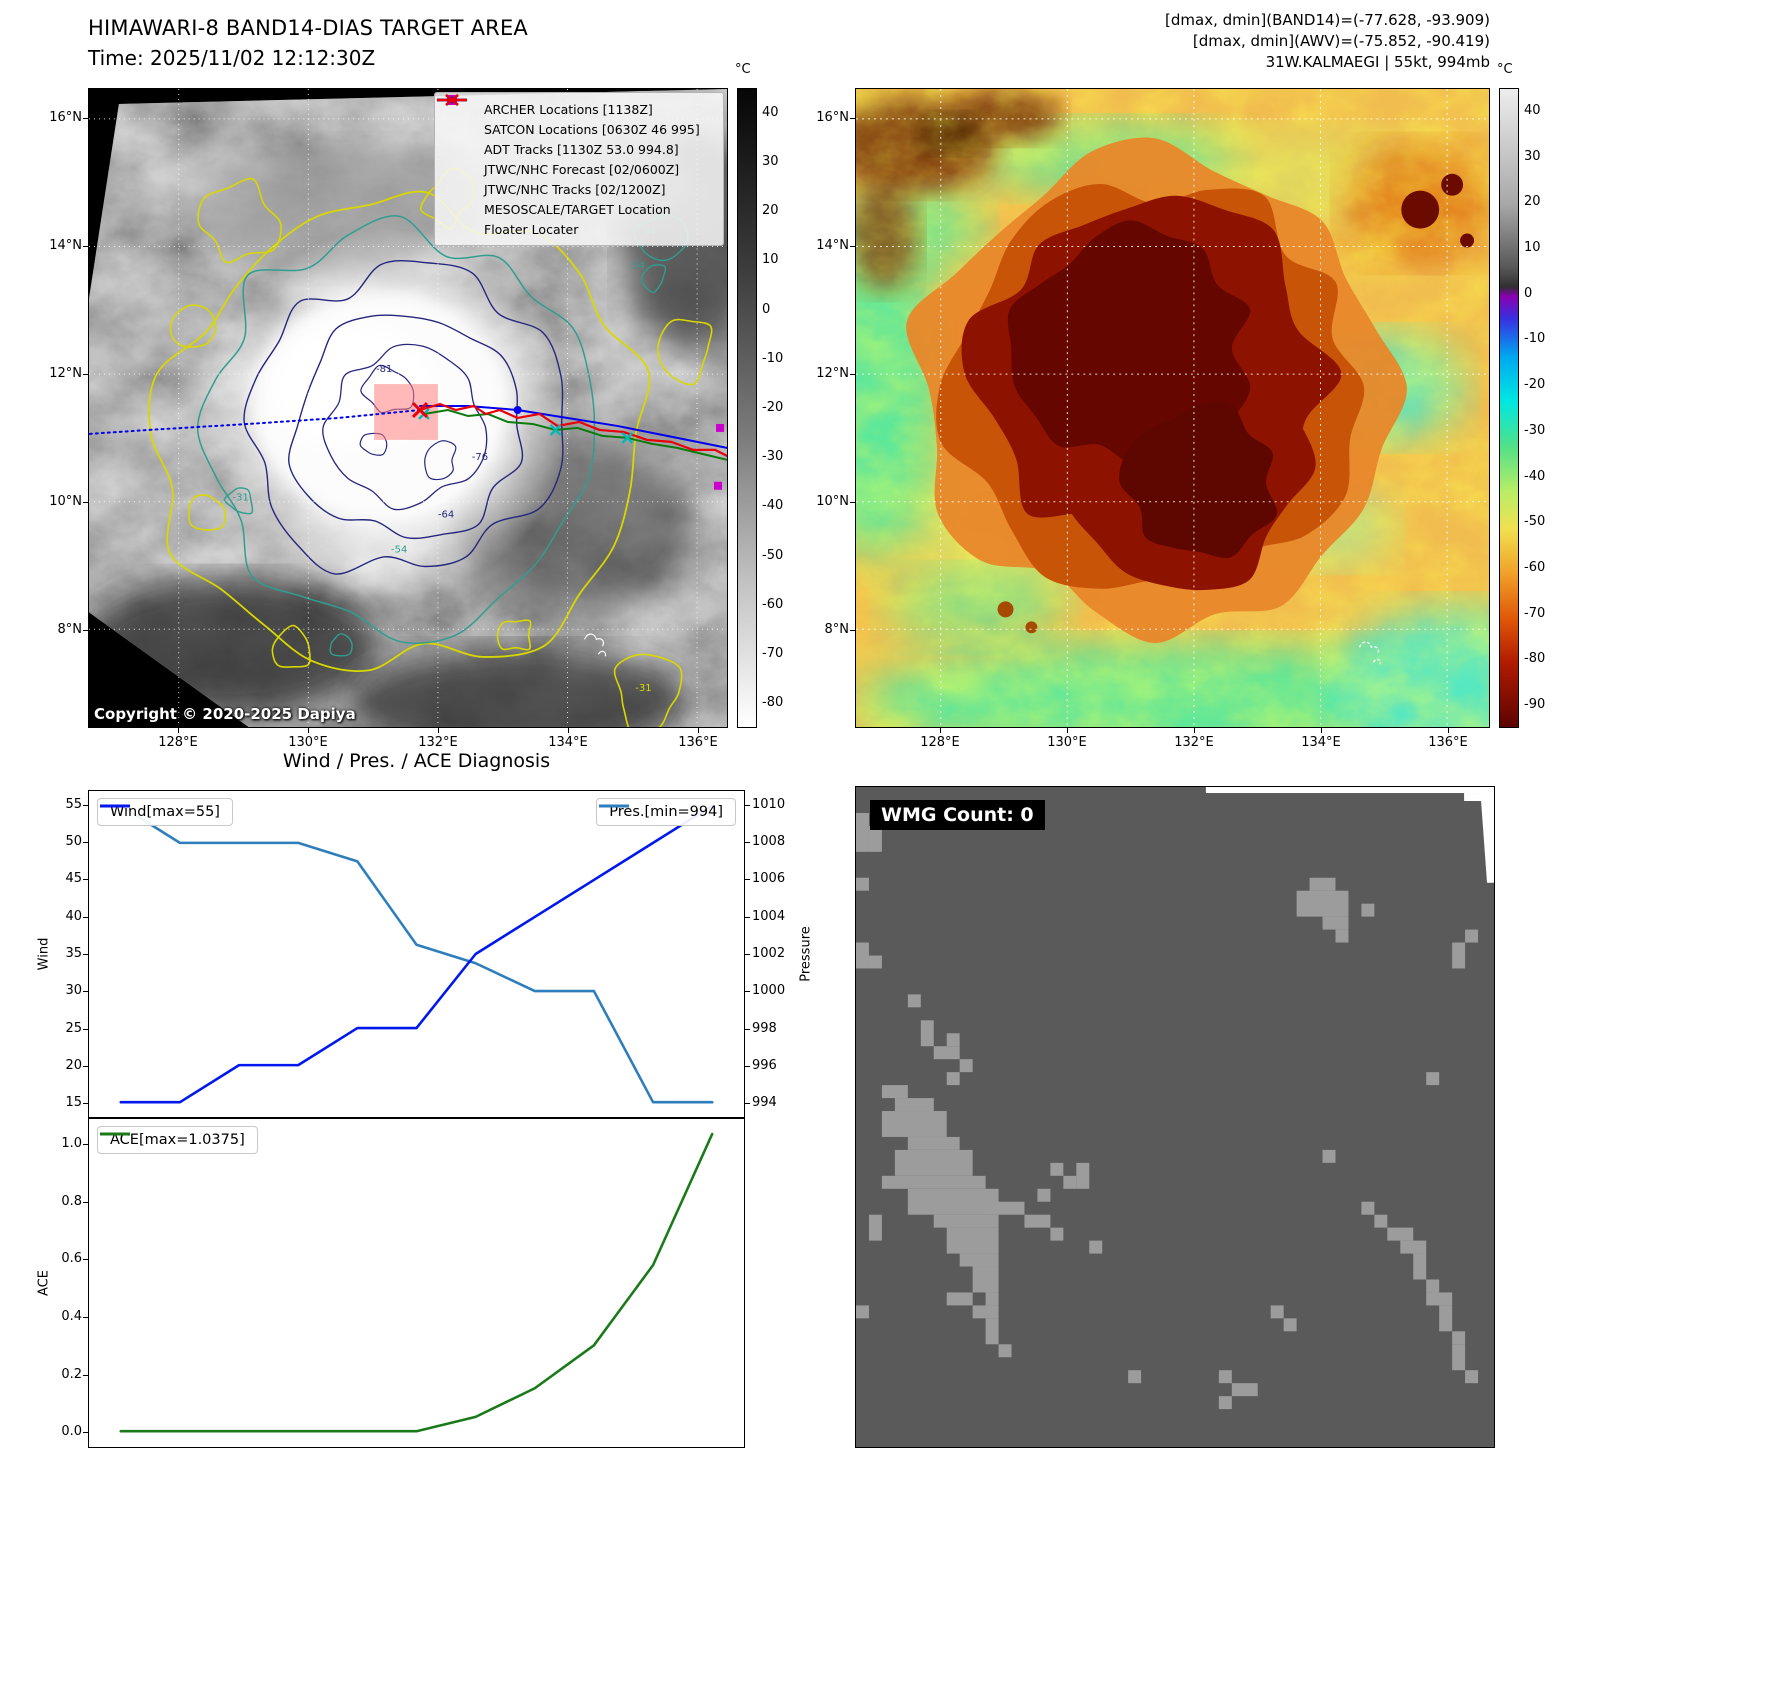 The width and height of the screenshot is (1792, 1690). Describe the element at coordinates (770, 211) in the screenshot. I see `colorbar-tick-label: 20` at that location.